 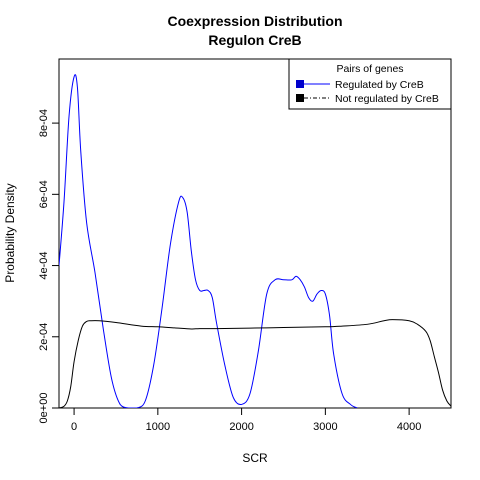 I want to click on legend-swatch-regulated, so click(x=300, y=84).